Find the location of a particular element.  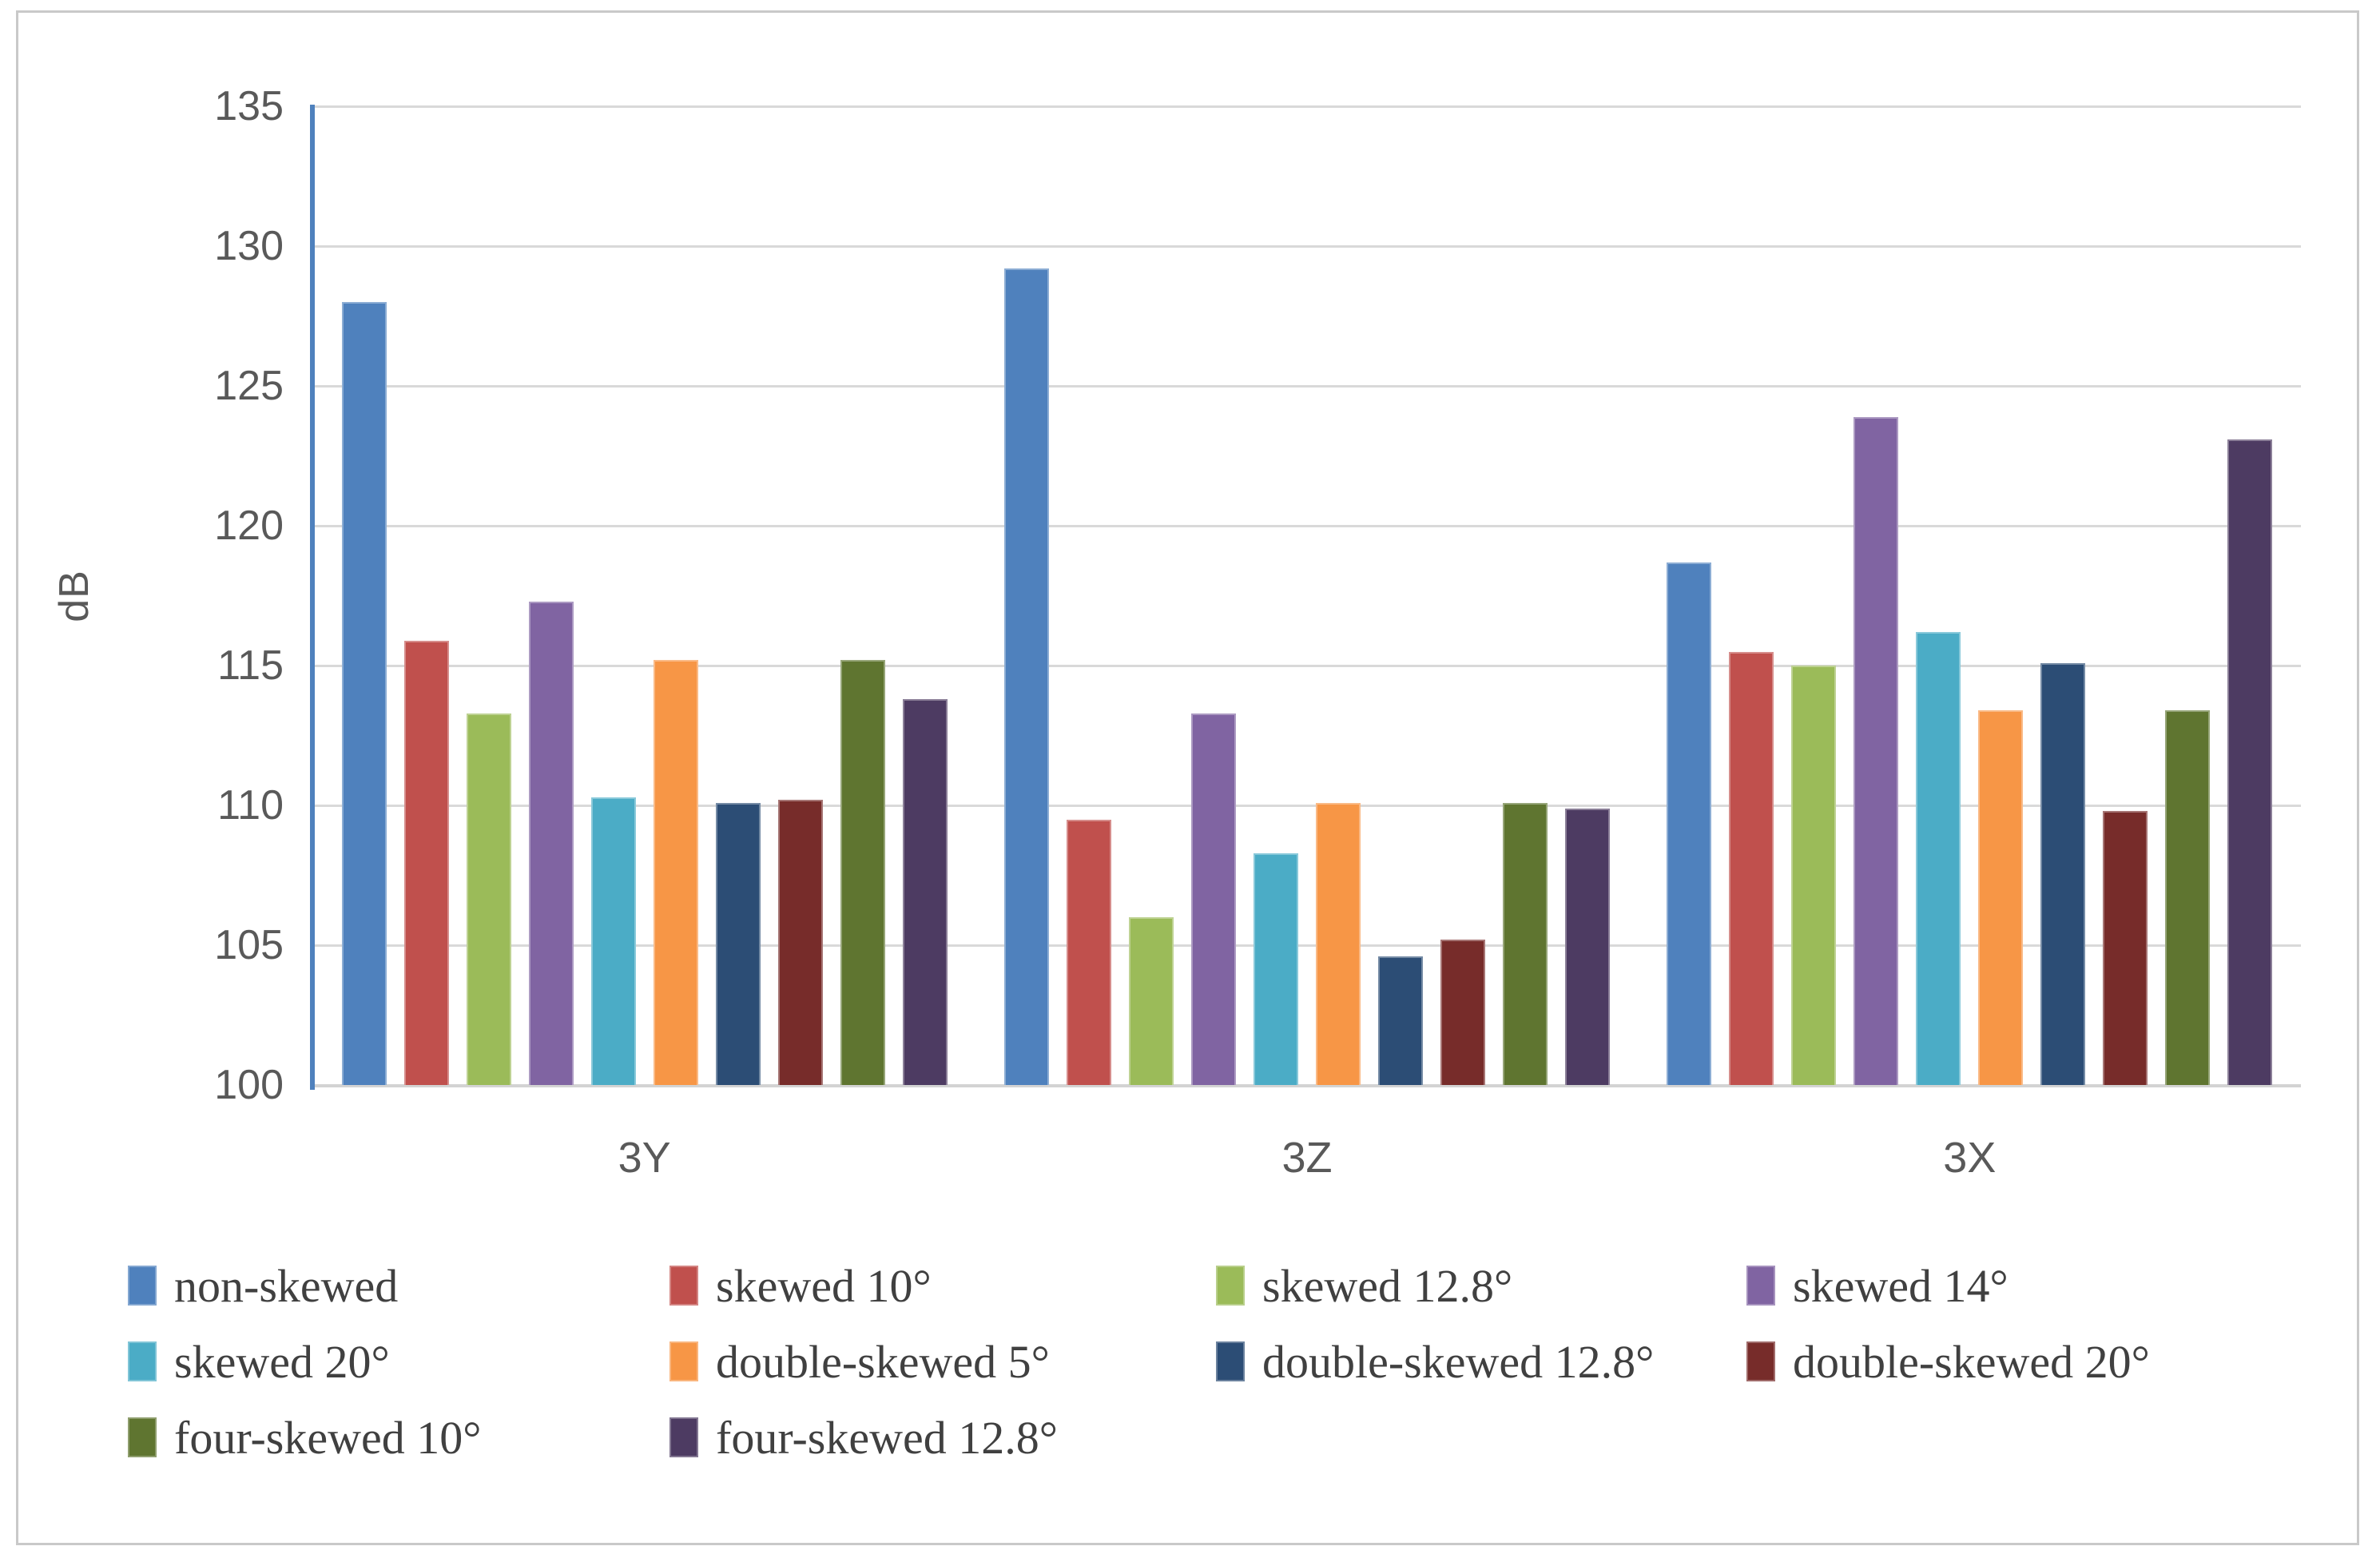

bar-skewed-12.8-3z is located at coordinates (1151, 1001).